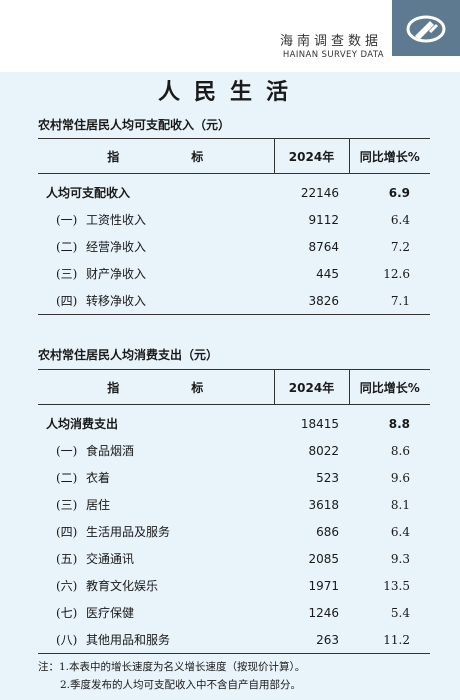 The height and width of the screenshot is (700, 460). I want to click on row-growth: 6.9, so click(399, 192).